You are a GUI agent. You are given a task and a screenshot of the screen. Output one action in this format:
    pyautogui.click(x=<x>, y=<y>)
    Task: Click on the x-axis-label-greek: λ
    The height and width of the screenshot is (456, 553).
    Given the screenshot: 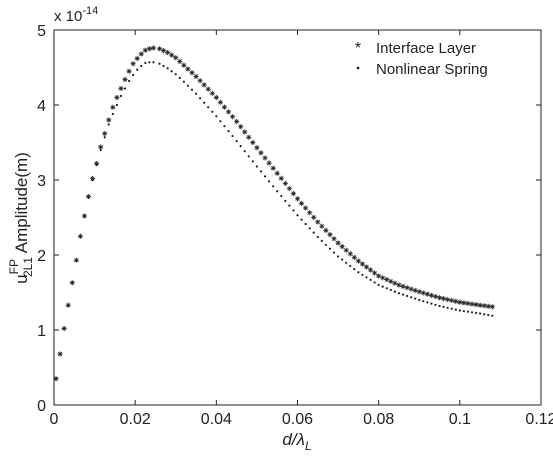 What is the action you would take?
    pyautogui.click(x=300, y=439)
    